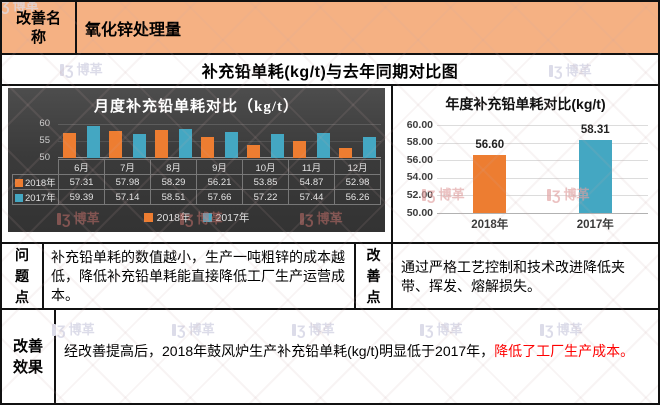  I want to click on month-header-8月: 8月, so click(173, 167).